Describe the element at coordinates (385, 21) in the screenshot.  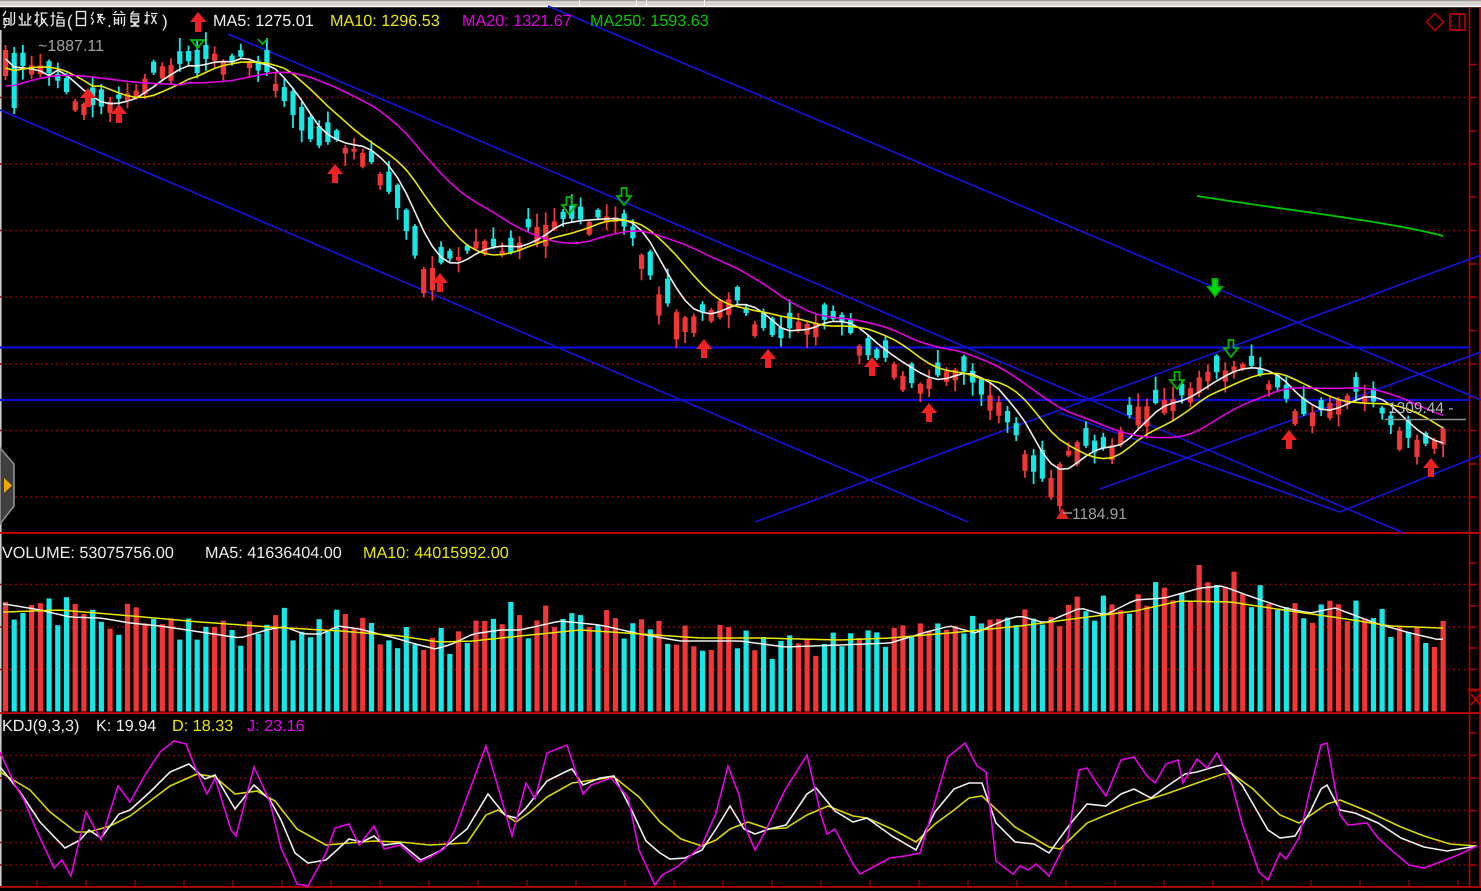
I see `svg-text: MA10: 1296.53` at that location.